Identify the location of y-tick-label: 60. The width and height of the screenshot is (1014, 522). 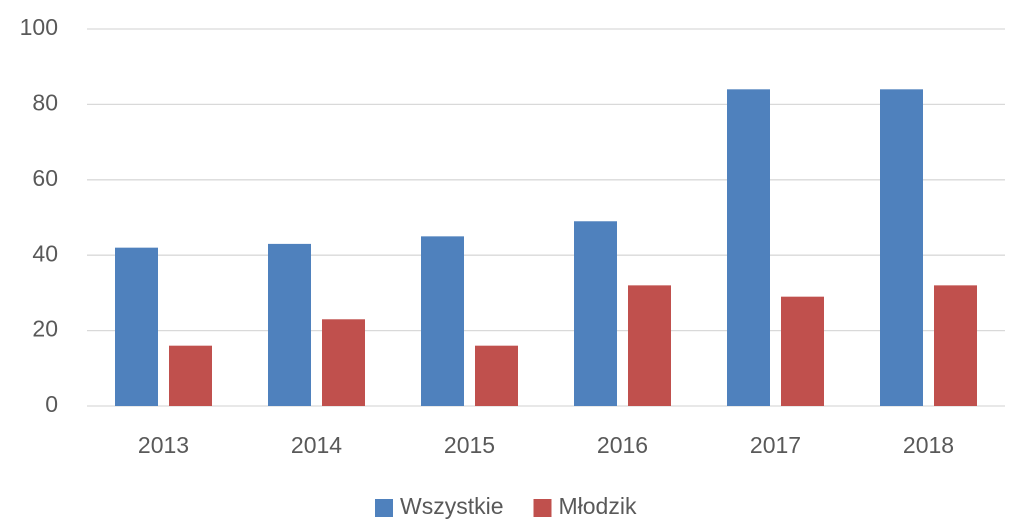
(45, 178).